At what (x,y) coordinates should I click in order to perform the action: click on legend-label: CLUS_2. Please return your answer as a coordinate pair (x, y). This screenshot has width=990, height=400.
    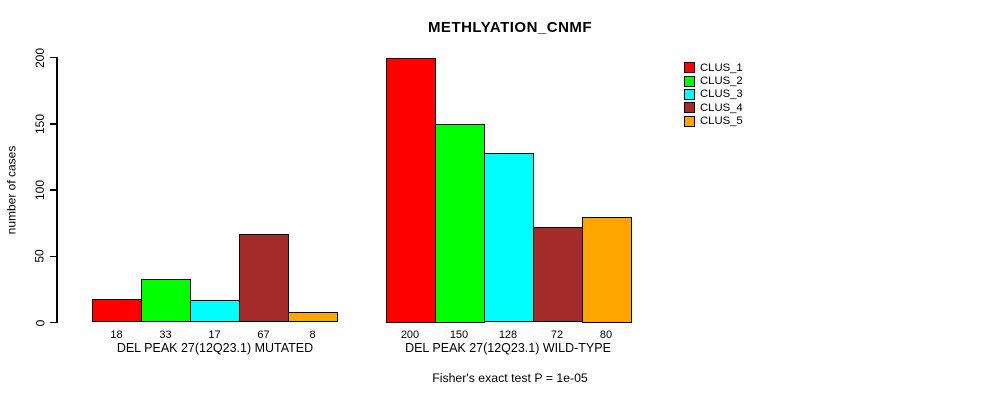
    Looking at the image, I should click on (721, 81).